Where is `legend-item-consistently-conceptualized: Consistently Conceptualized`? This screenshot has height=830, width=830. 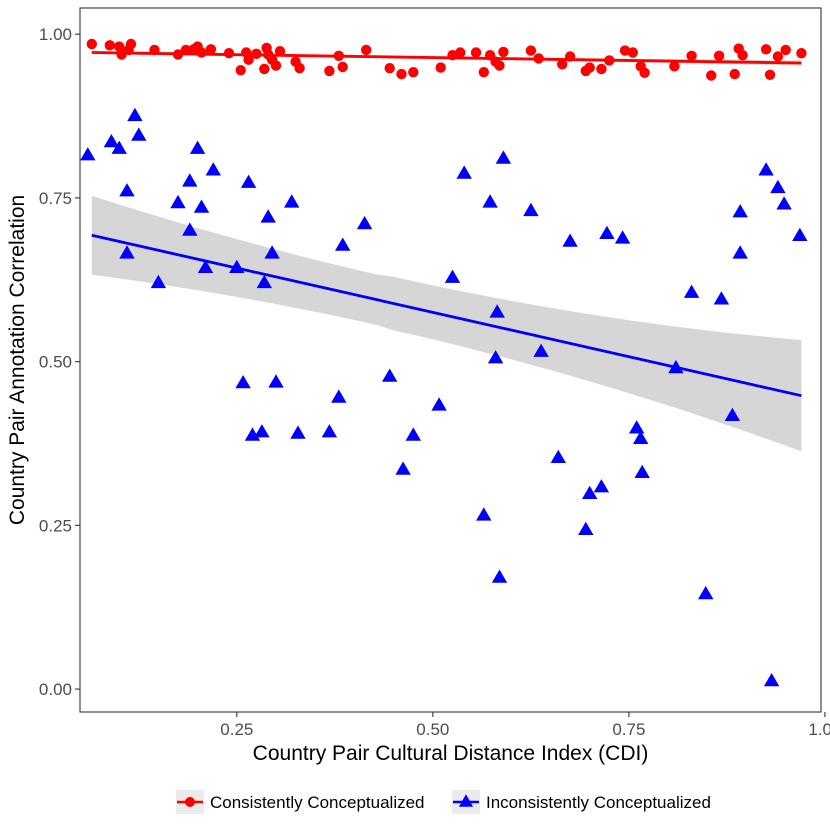 legend-item-consistently-conceptualized: Consistently Conceptualized is located at coordinates (300, 802).